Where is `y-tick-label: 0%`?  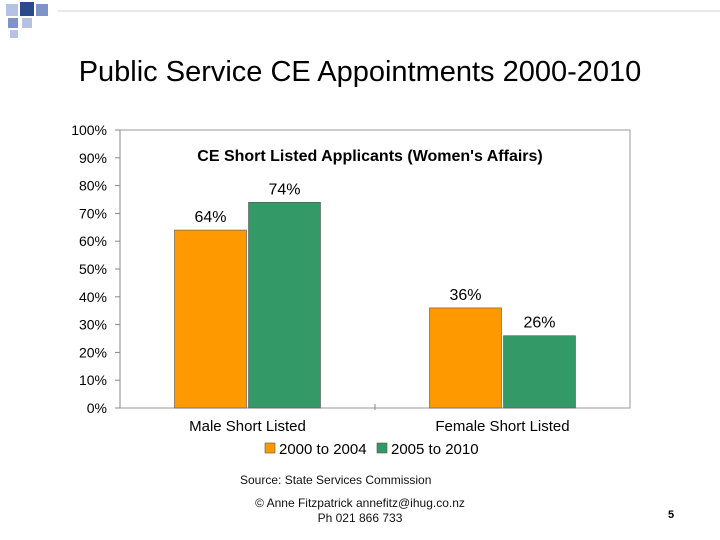 y-tick-label: 0% is located at coordinates (97, 408).